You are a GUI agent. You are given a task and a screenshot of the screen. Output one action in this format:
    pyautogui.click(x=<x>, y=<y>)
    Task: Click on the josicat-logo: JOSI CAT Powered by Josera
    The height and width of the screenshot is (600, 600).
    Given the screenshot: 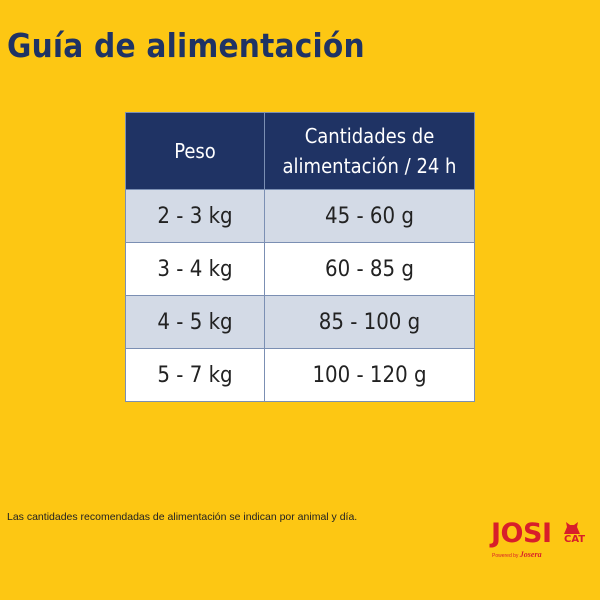 What is the action you would take?
    pyautogui.click(x=541, y=541)
    